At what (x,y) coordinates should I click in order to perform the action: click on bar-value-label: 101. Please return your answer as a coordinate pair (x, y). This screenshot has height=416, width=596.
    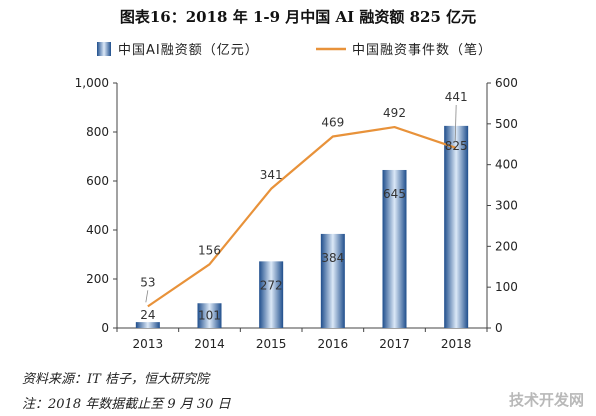
    Looking at the image, I should click on (209, 315).